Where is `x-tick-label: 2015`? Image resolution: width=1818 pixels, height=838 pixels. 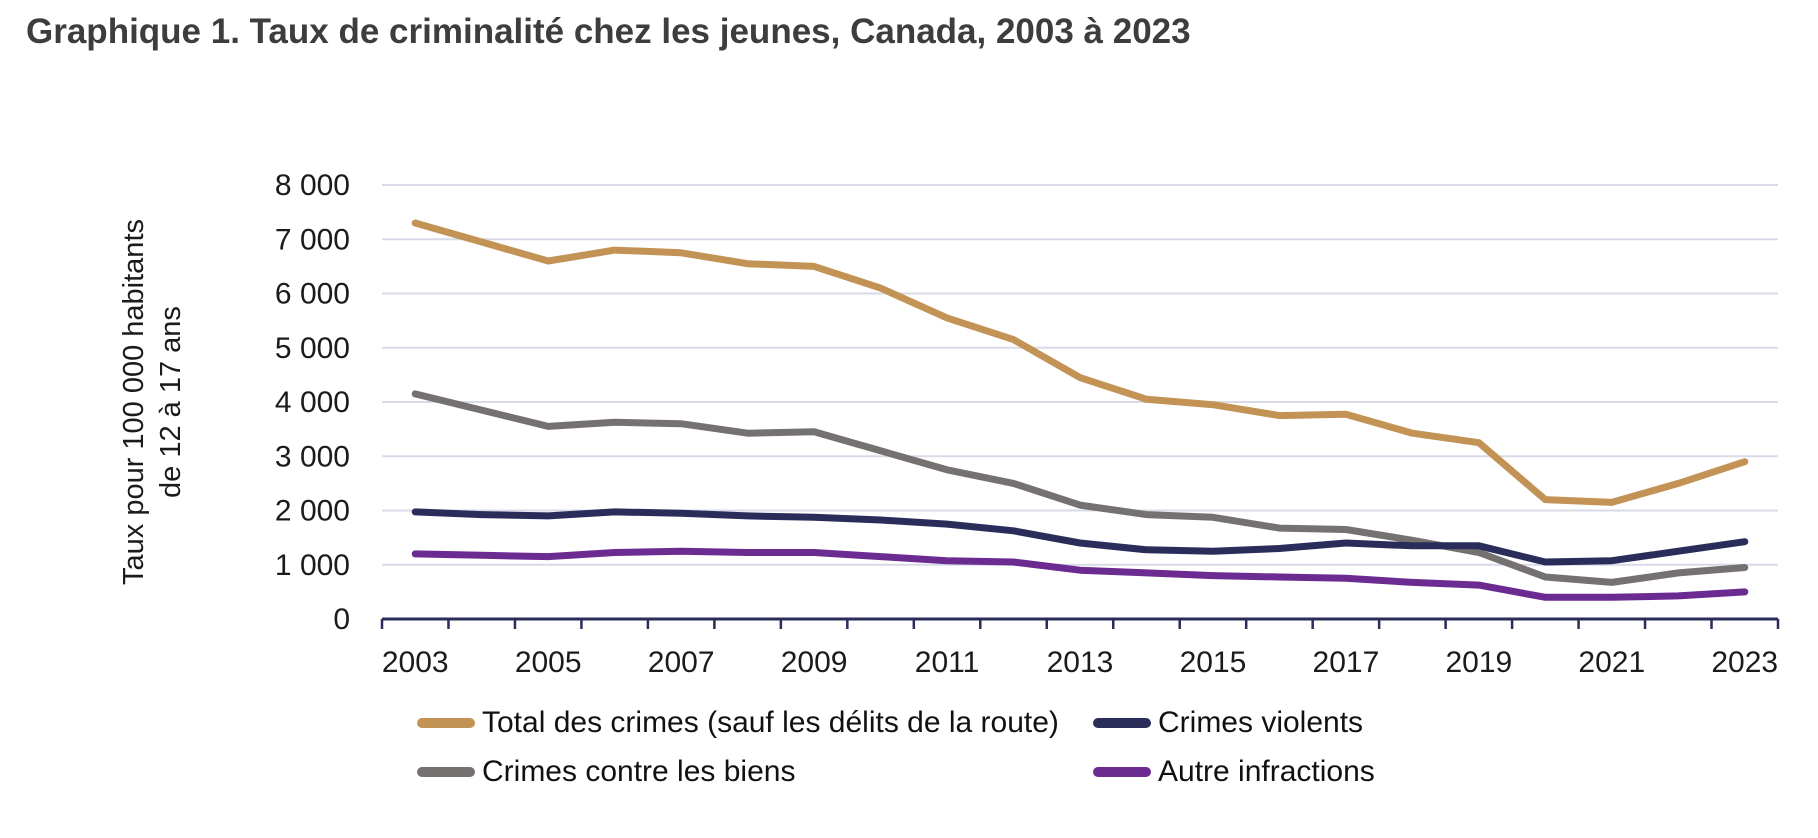
x-tick-label: 2015 is located at coordinates (1213, 662).